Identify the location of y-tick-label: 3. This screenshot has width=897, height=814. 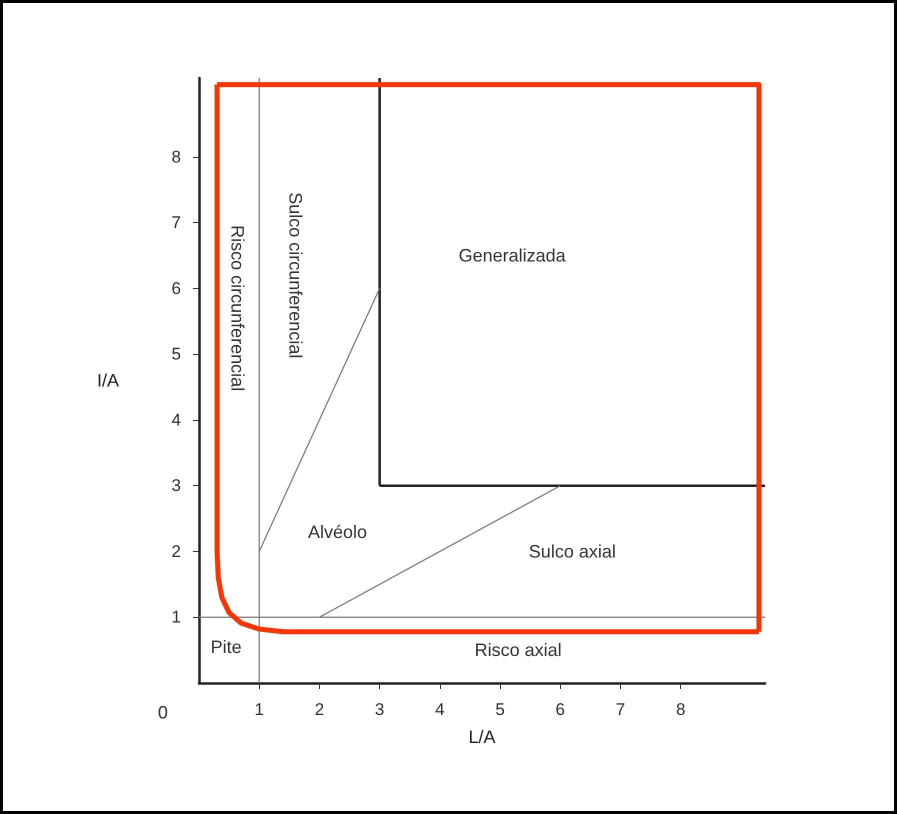
(176, 486).